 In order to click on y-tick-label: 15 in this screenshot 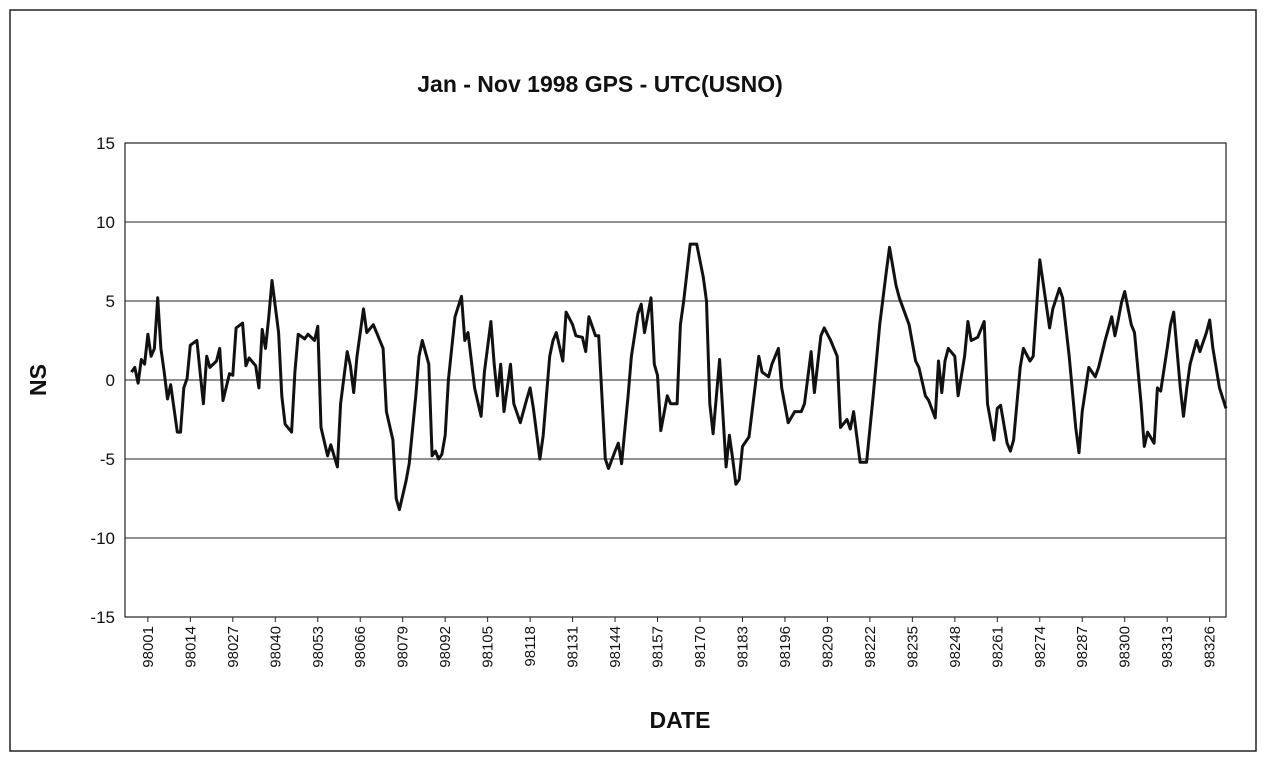, I will do `click(105, 143)`.